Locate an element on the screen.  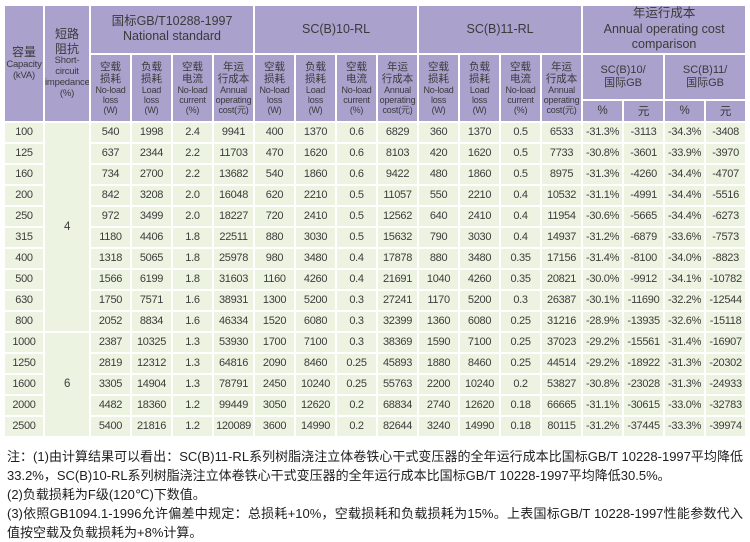
cell-value: 8975 is located at coordinates (562, 174).